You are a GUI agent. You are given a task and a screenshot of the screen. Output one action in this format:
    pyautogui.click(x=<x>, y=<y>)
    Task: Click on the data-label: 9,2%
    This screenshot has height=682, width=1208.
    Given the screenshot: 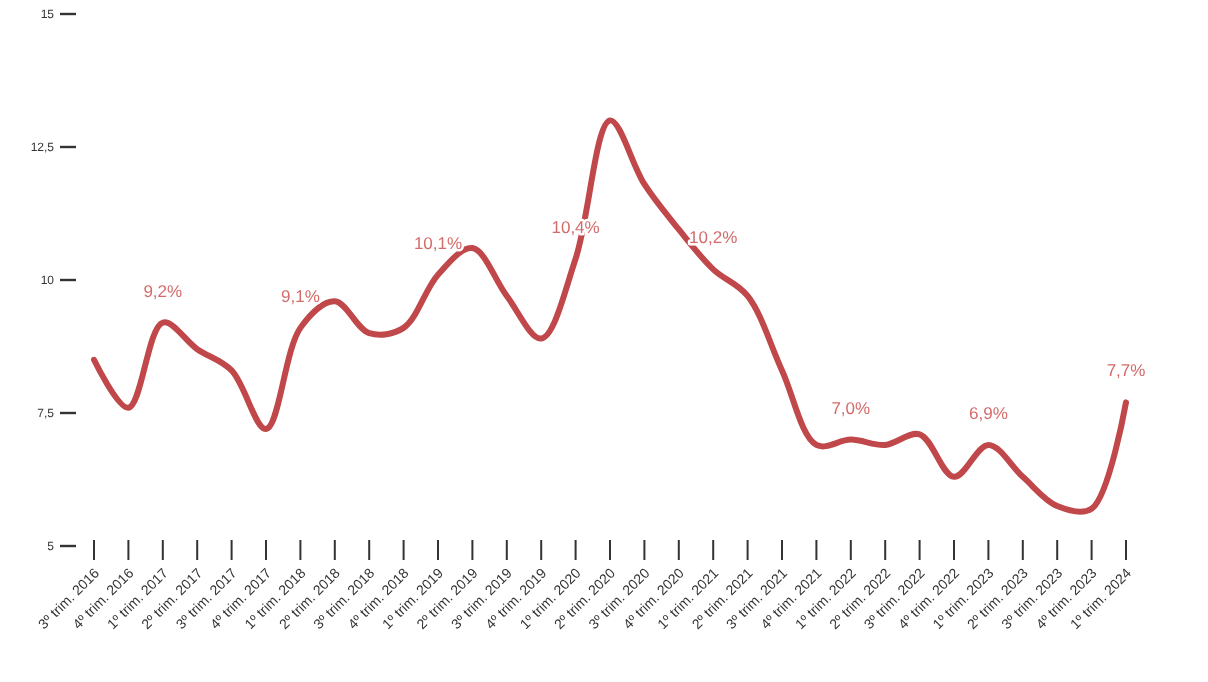 What is the action you would take?
    pyautogui.click(x=163, y=290)
    